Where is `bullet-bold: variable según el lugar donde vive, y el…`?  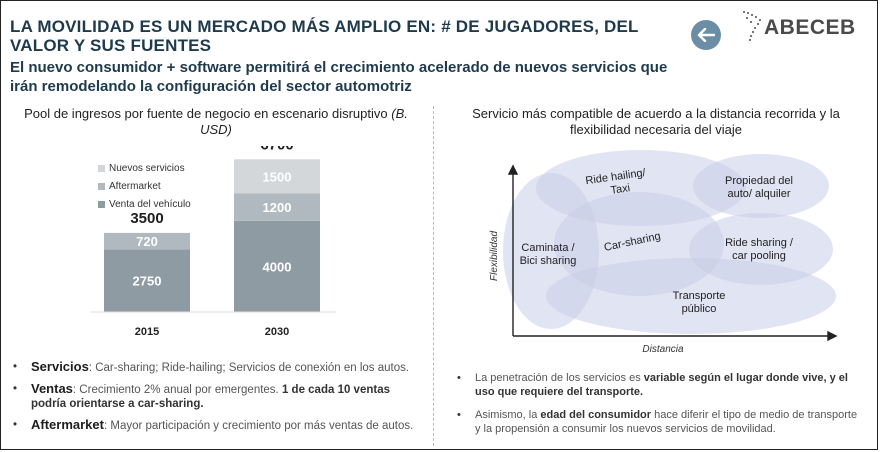
bullet-bold: variable según el lugar donde vive, y el… is located at coordinates (661, 385).